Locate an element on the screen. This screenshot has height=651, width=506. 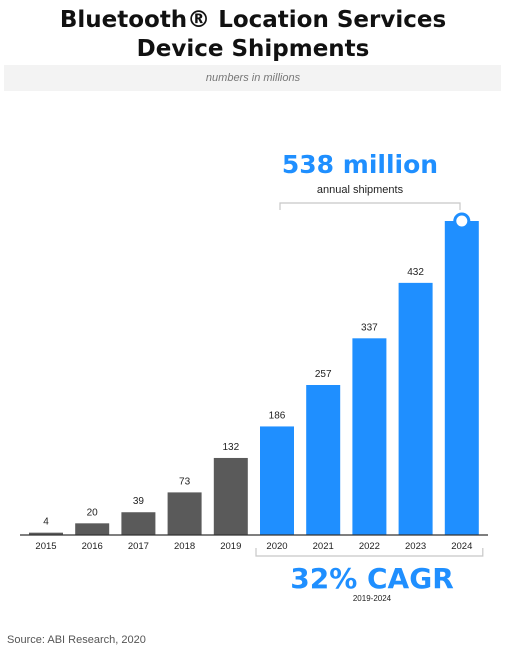
cagr-period: 2019-2024 is located at coordinates (372, 598).